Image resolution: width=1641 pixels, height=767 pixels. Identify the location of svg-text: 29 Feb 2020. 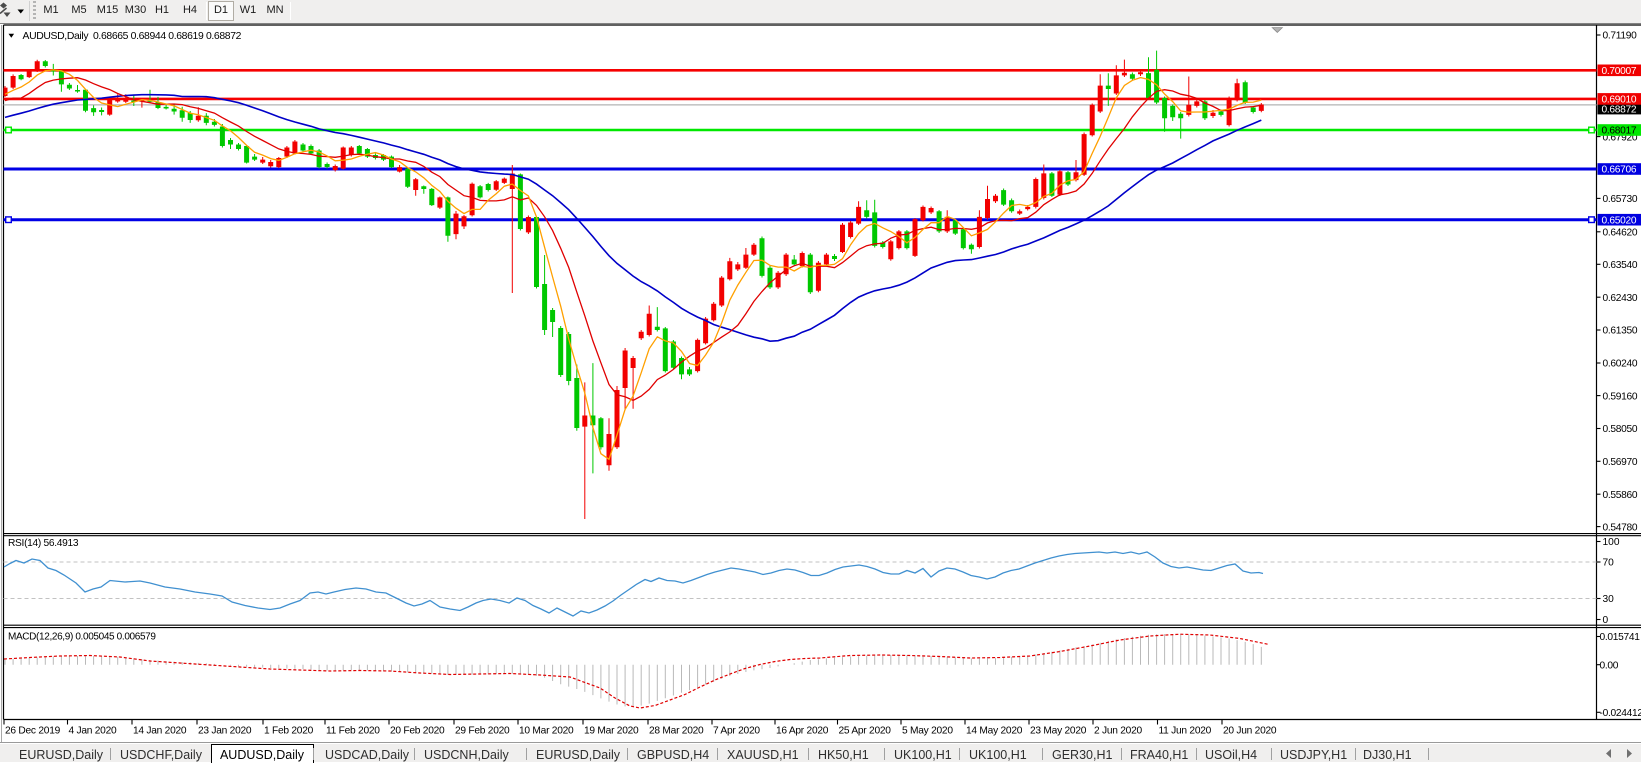
(482, 731).